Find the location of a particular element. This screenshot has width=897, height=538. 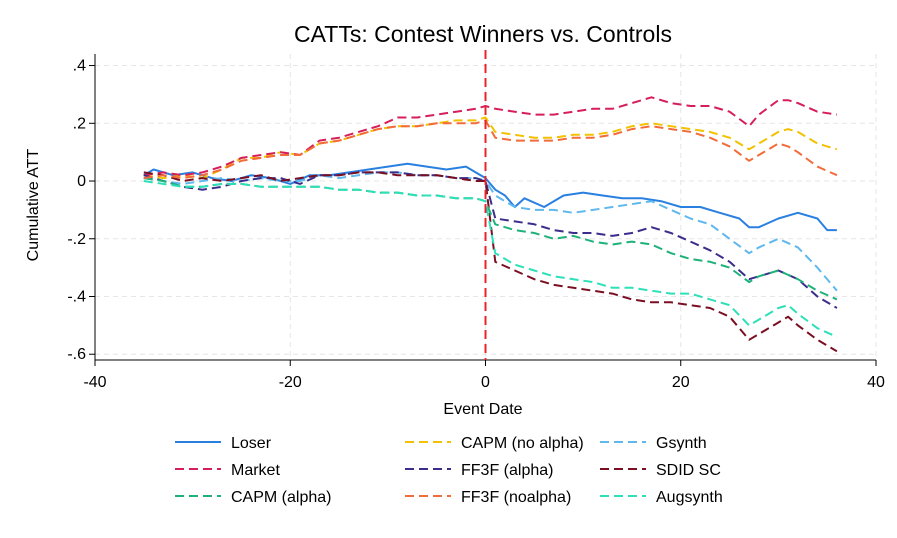

series-line-capm-no-alpha is located at coordinates (490, 148).